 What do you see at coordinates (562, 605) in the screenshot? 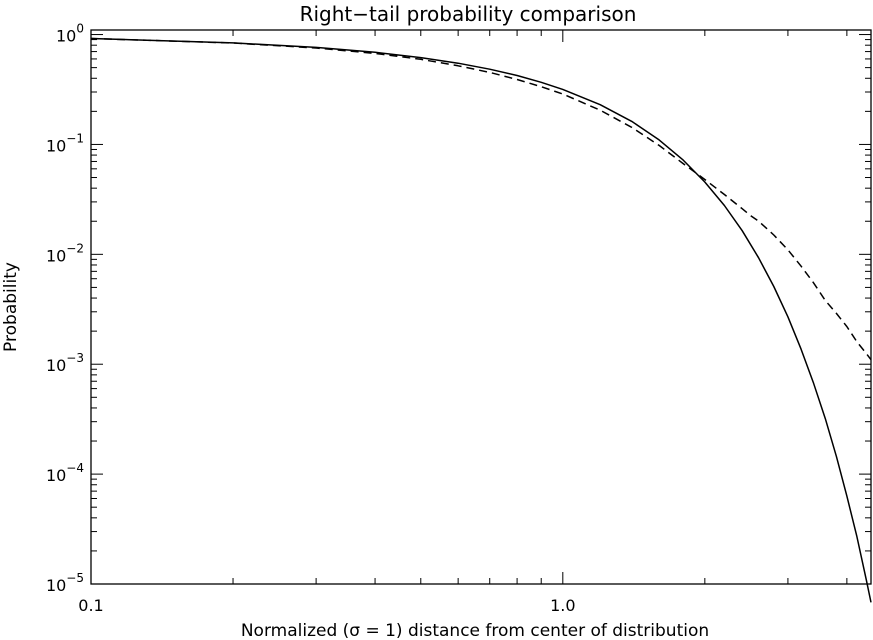
I see `x-tick-label: 1.0` at bounding box center [562, 605].